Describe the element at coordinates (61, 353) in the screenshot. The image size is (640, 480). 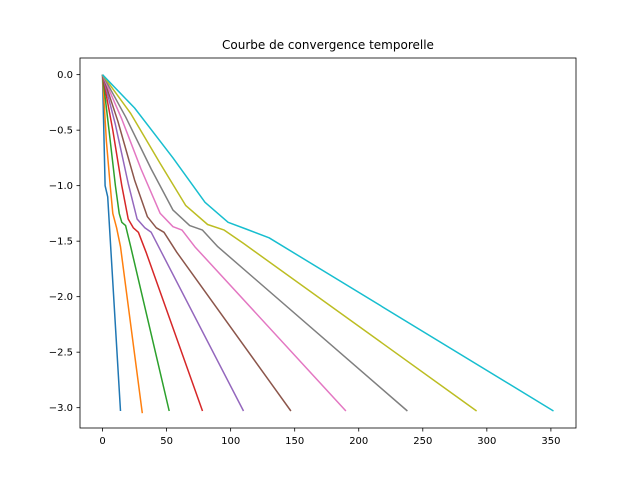
I see `y-tick-label: −2.5` at that location.